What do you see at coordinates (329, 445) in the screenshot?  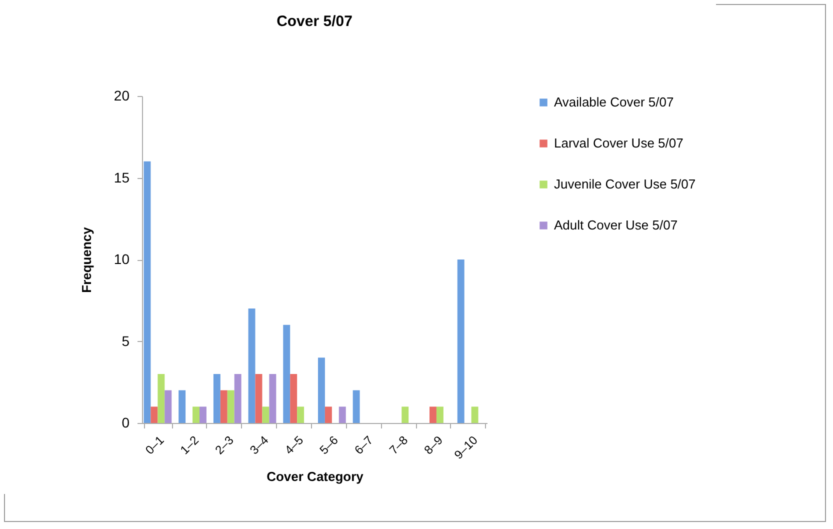 I see `x-tick-label: 5–6` at bounding box center [329, 445].